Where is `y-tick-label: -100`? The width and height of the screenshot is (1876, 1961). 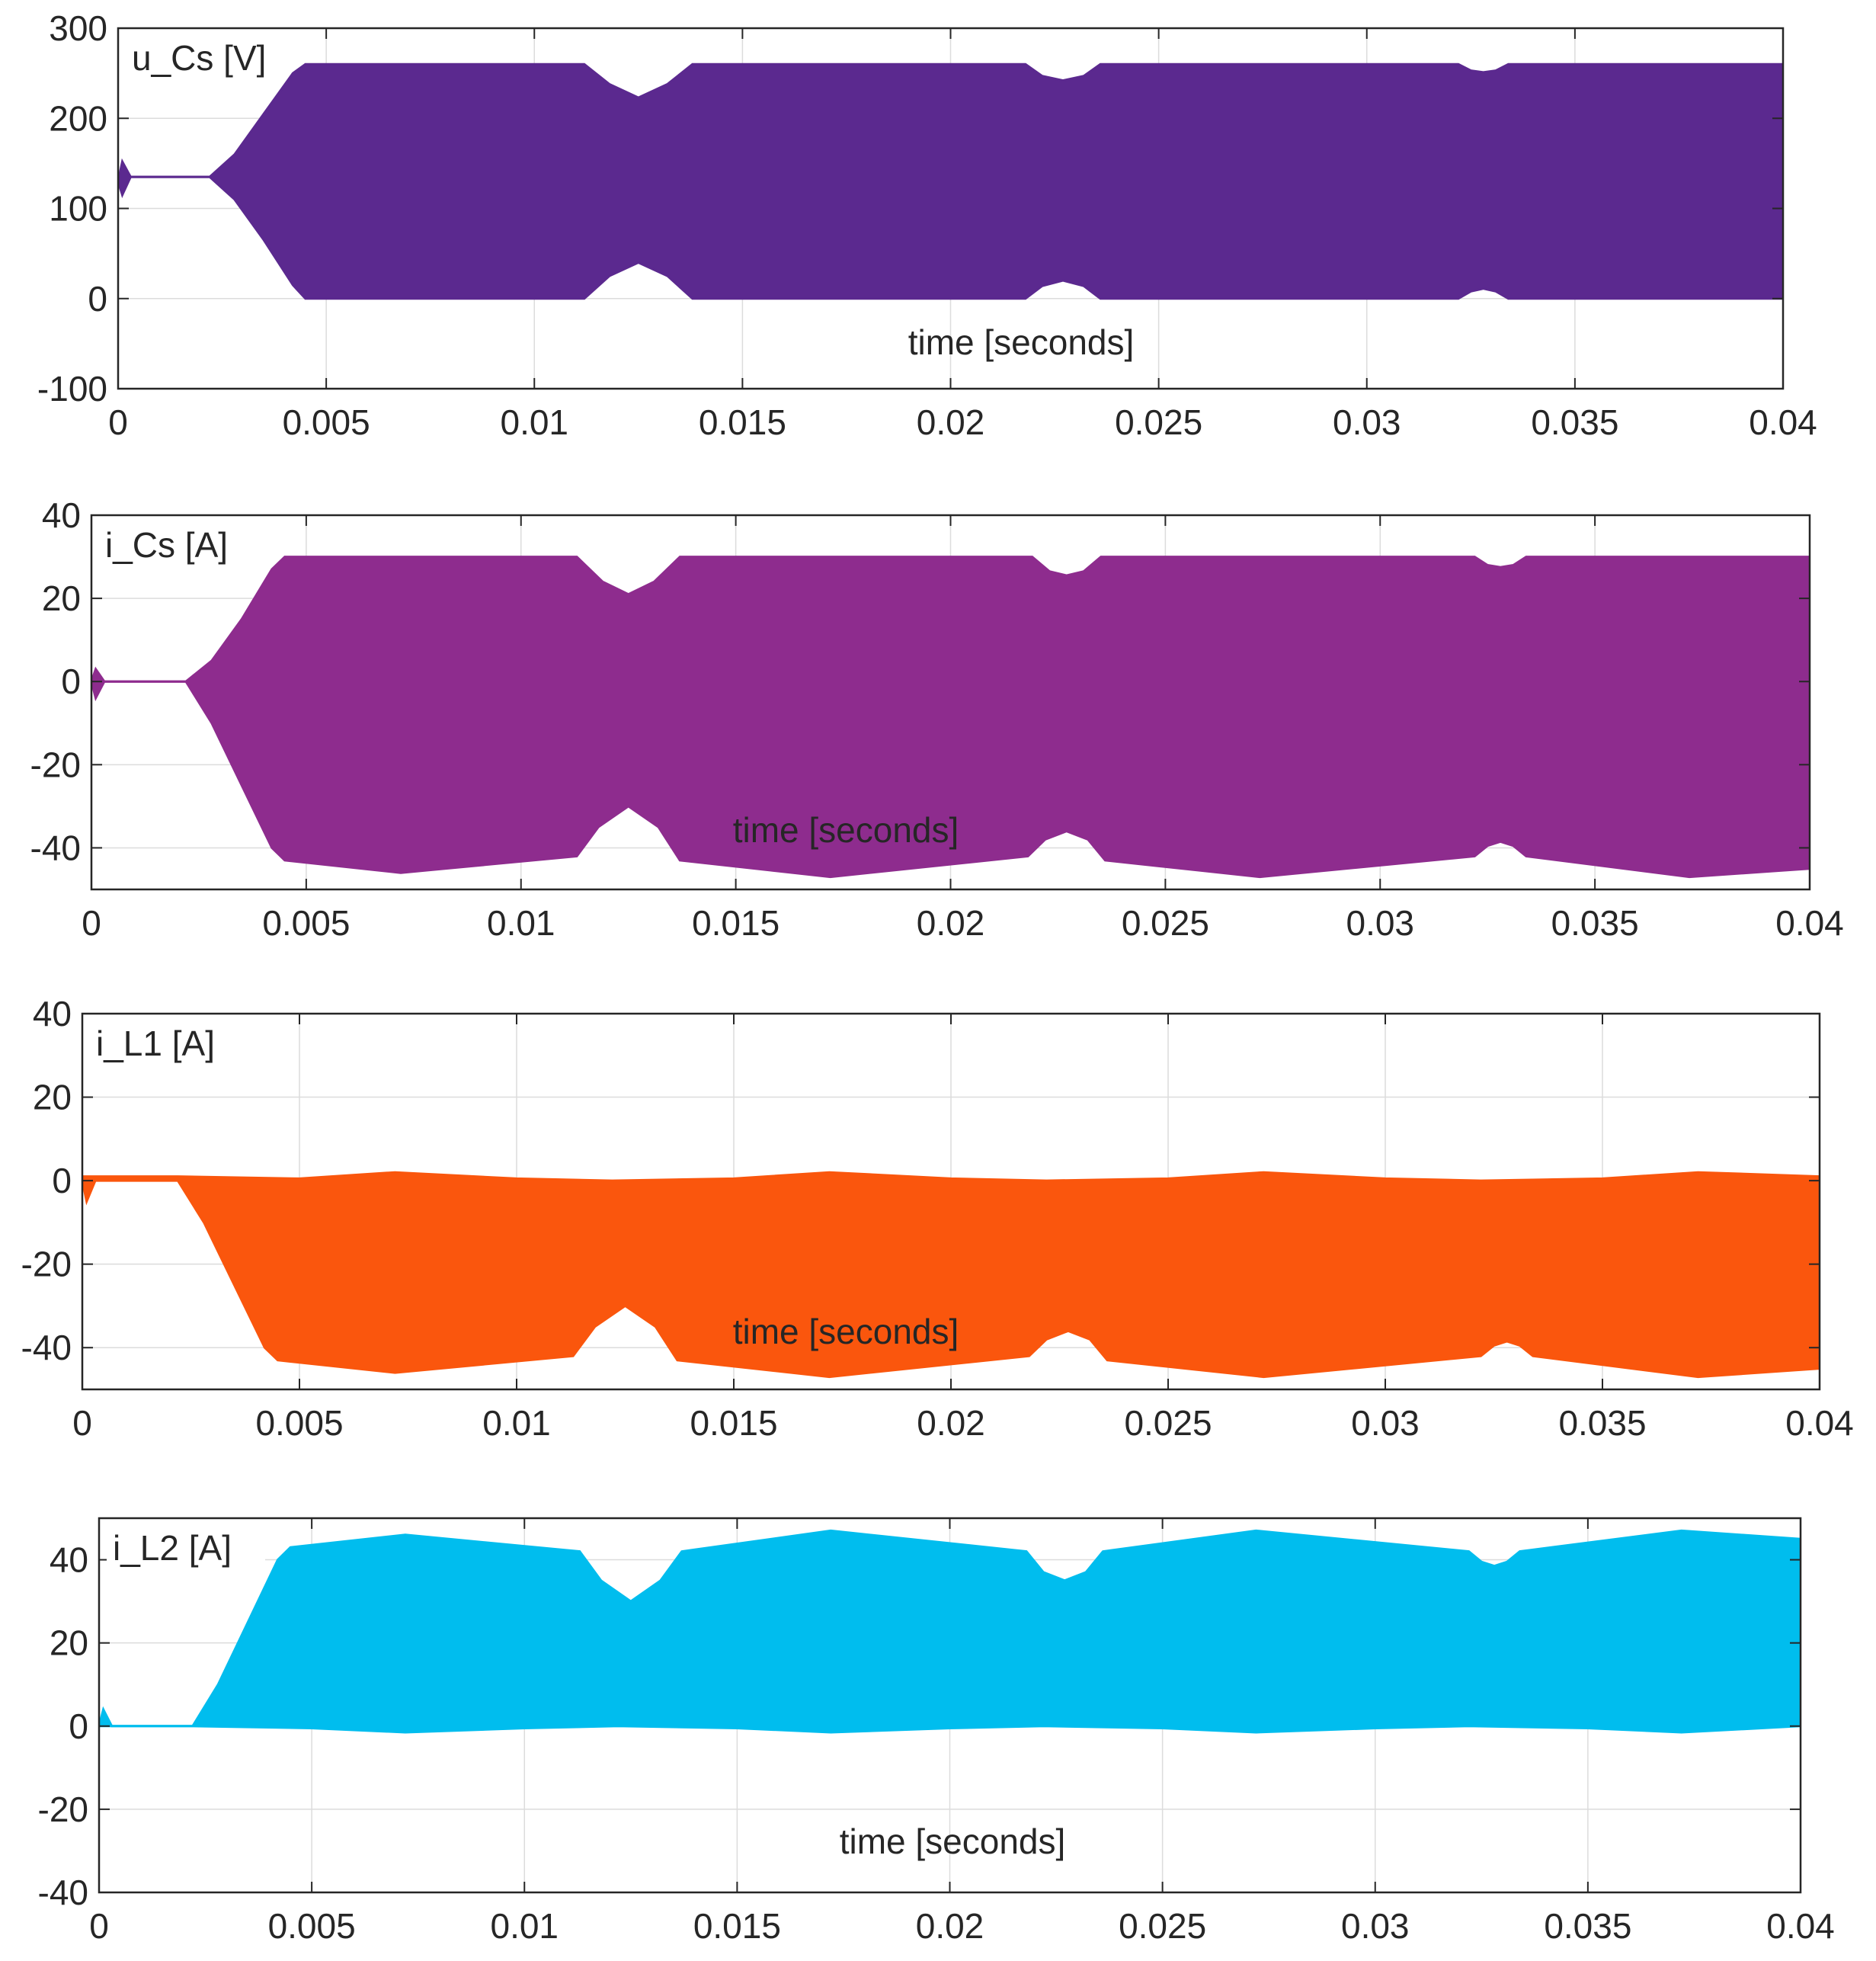 y-tick-label: -100 is located at coordinates (72, 389).